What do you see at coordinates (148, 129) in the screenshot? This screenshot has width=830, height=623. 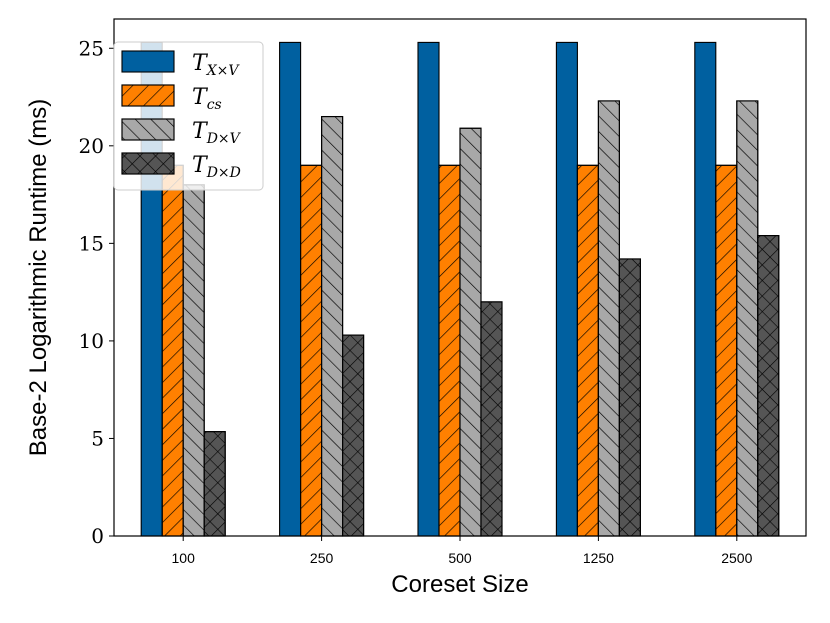 I see `legend-swatch-hatch-d-v` at bounding box center [148, 129].